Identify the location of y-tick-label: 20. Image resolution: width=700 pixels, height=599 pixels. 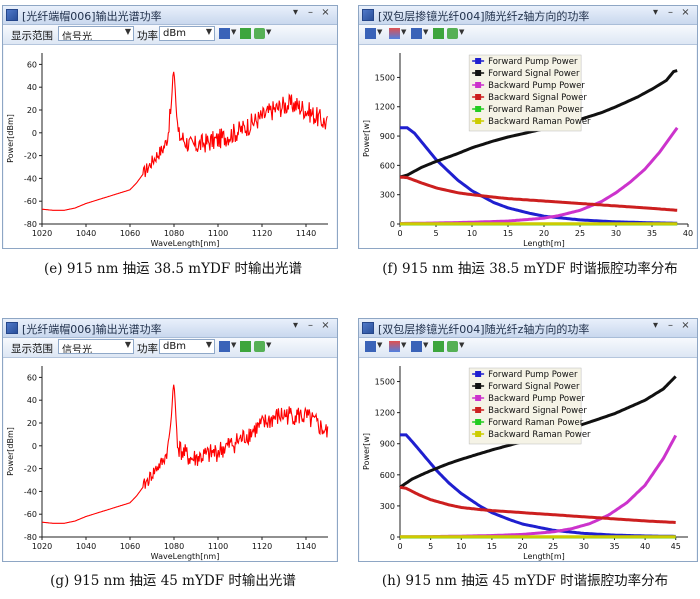
(32, 423).